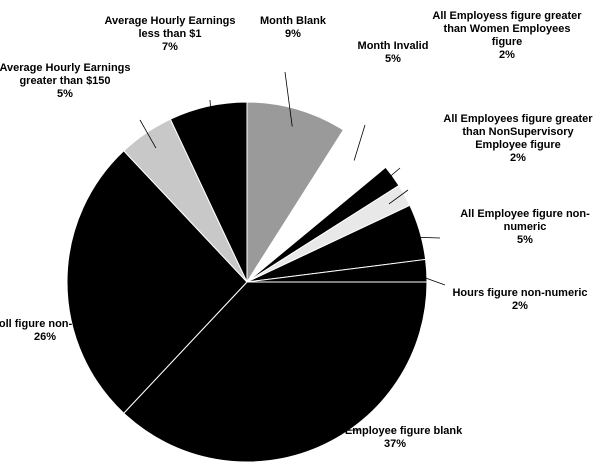 This screenshot has height=470, width=607. Describe the element at coordinates (170, 47) in the screenshot. I see `slice-value: 7%` at that location.